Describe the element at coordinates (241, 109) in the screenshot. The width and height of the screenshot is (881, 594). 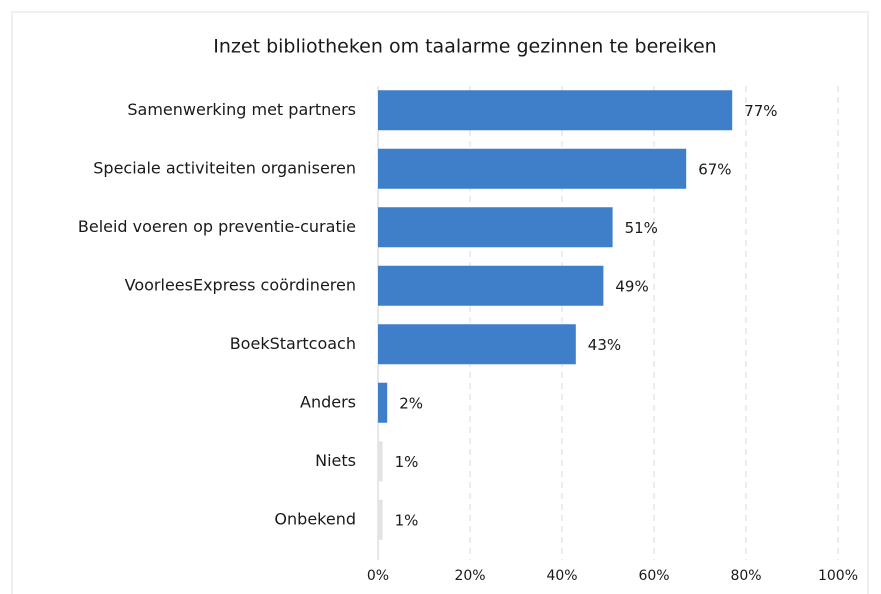
I see `y-tick-label: Samenwerking met partners` at that location.